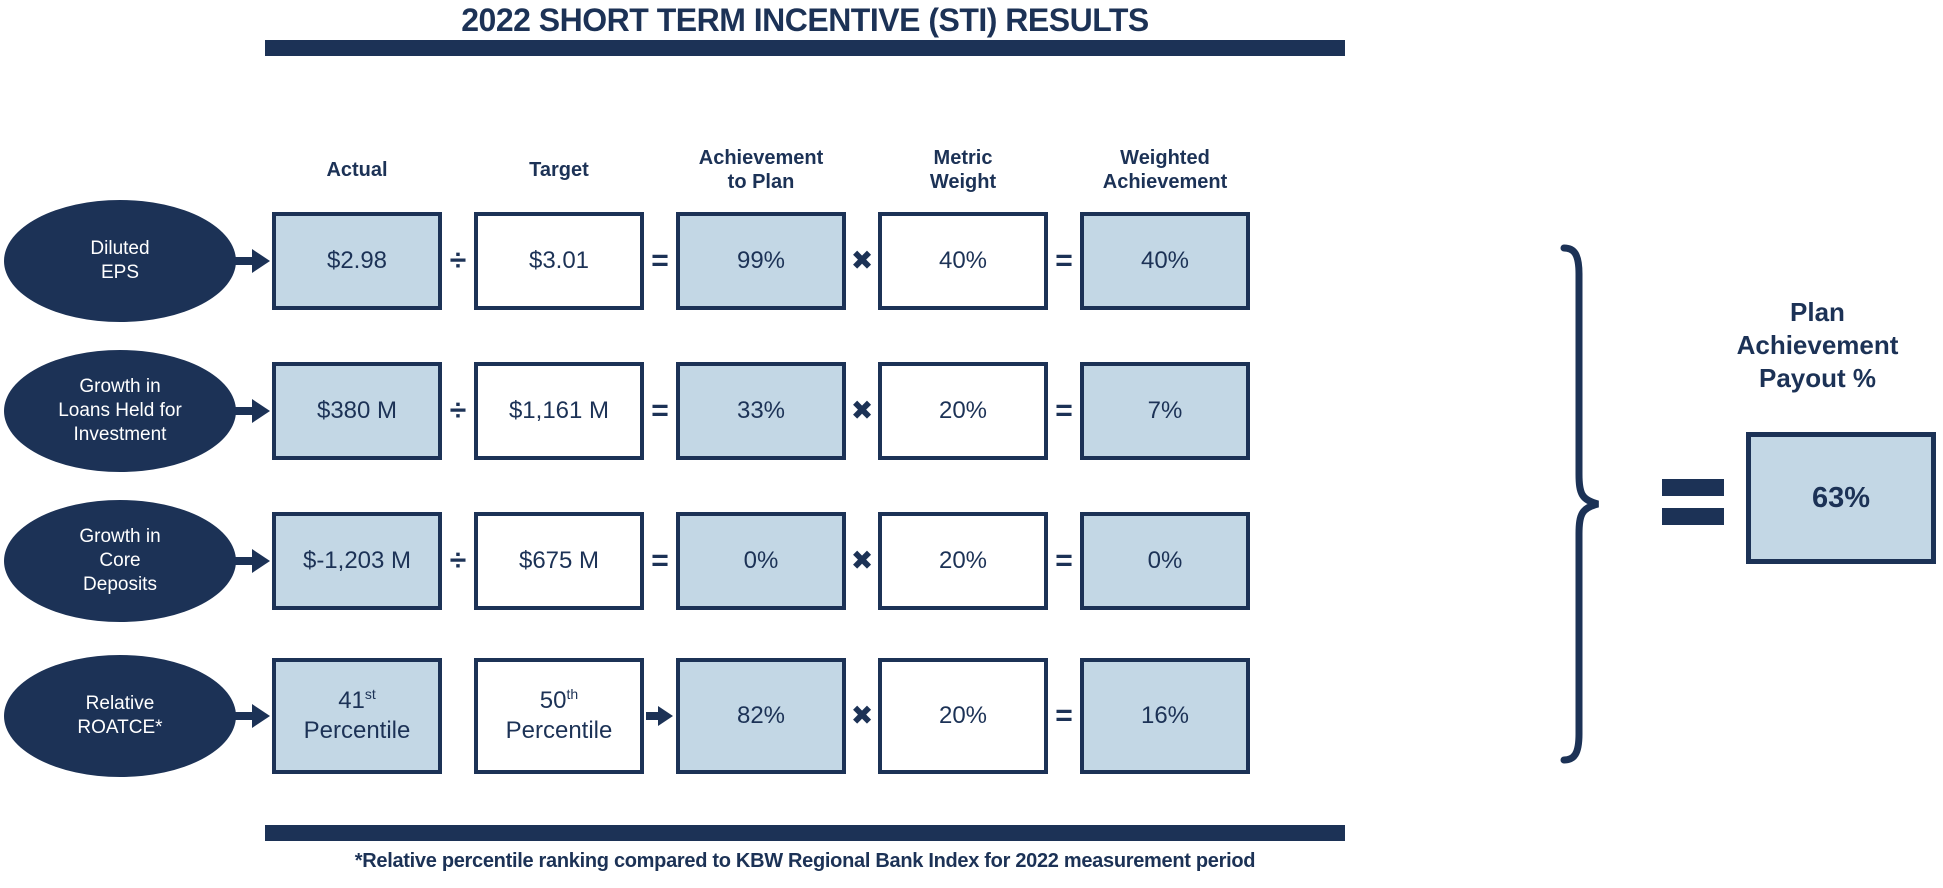  I want to click on cell-achievement-to-plan: 0%, so click(761, 561).